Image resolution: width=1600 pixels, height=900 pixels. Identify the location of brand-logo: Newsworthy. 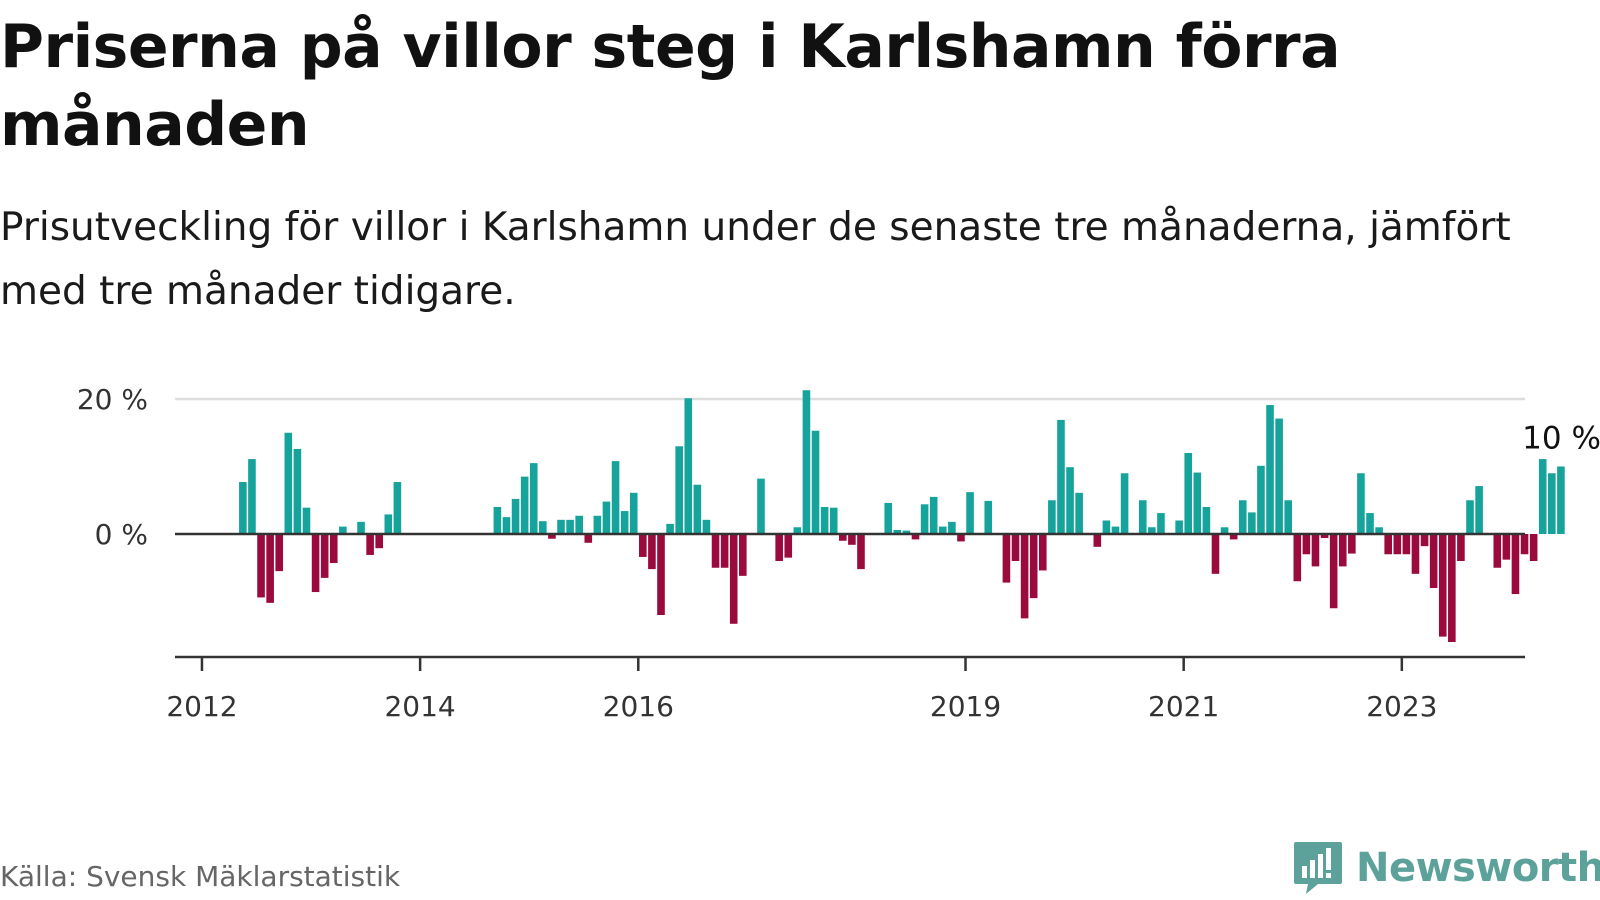
(1446, 868).